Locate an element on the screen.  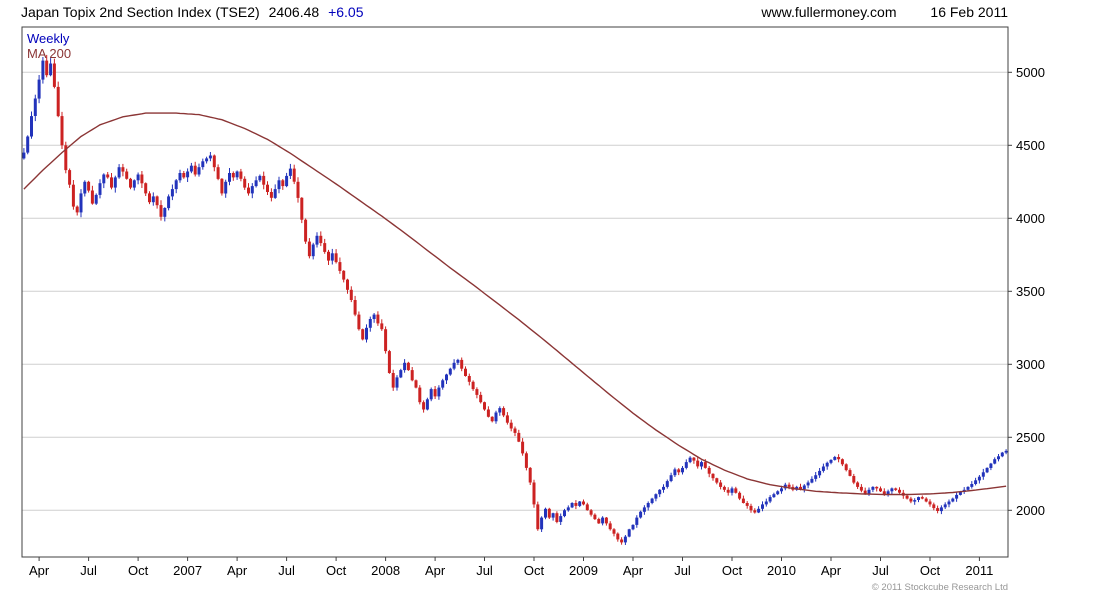
website-link: www.fullermoney.com is located at coordinates (829, 12).